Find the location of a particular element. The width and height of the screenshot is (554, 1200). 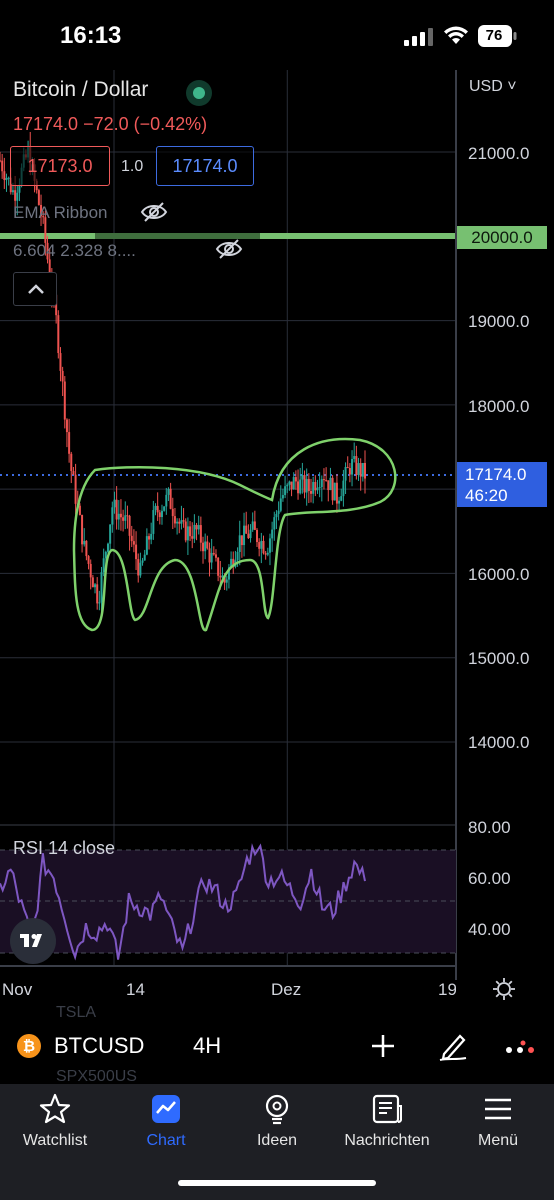

nav-menu: Menü is located at coordinates (498, 1127).